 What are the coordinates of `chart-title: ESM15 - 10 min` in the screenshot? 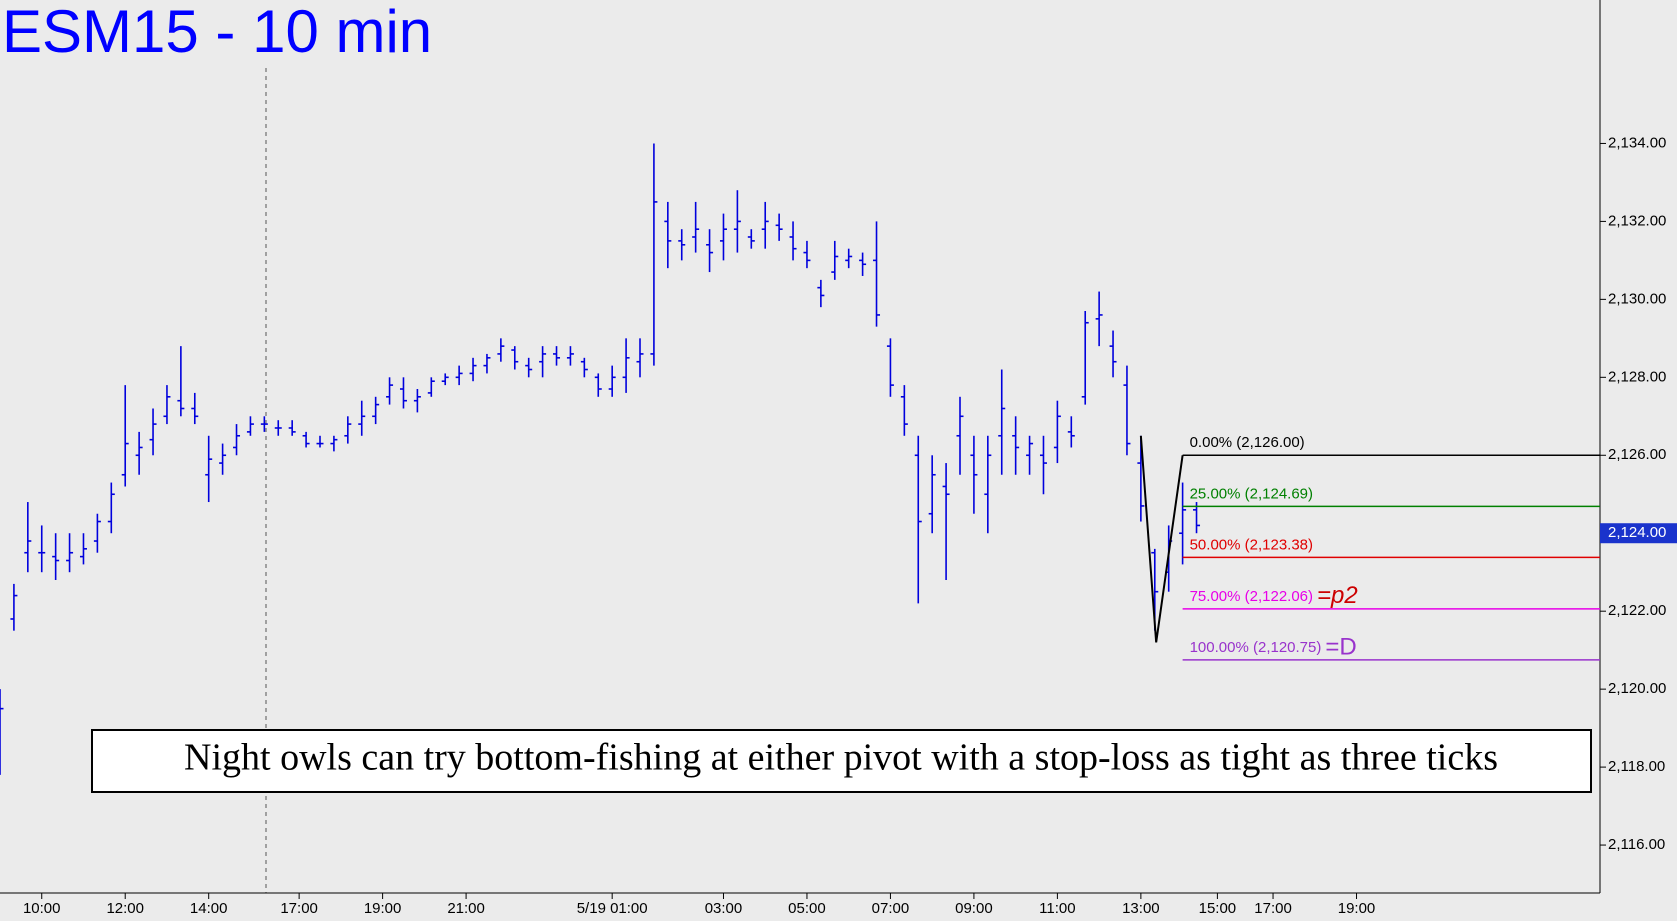 It's located at (217, 32).